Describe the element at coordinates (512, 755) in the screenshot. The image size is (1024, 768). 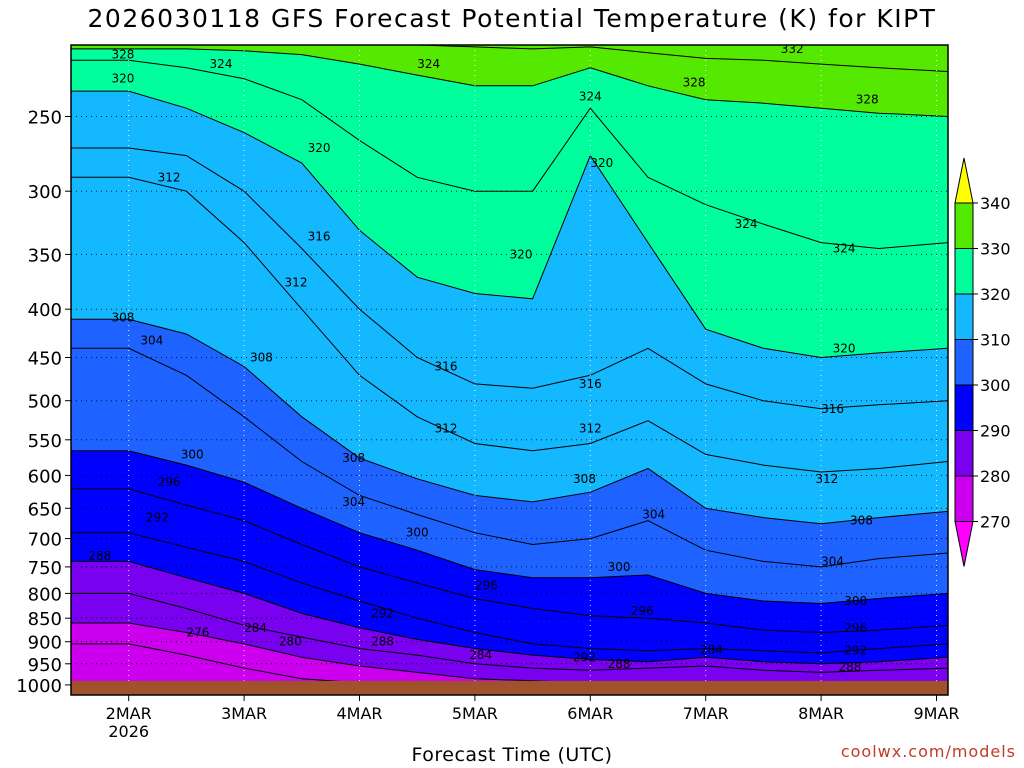
I see `x-axis-label: Forecast Time (UTC)` at that location.